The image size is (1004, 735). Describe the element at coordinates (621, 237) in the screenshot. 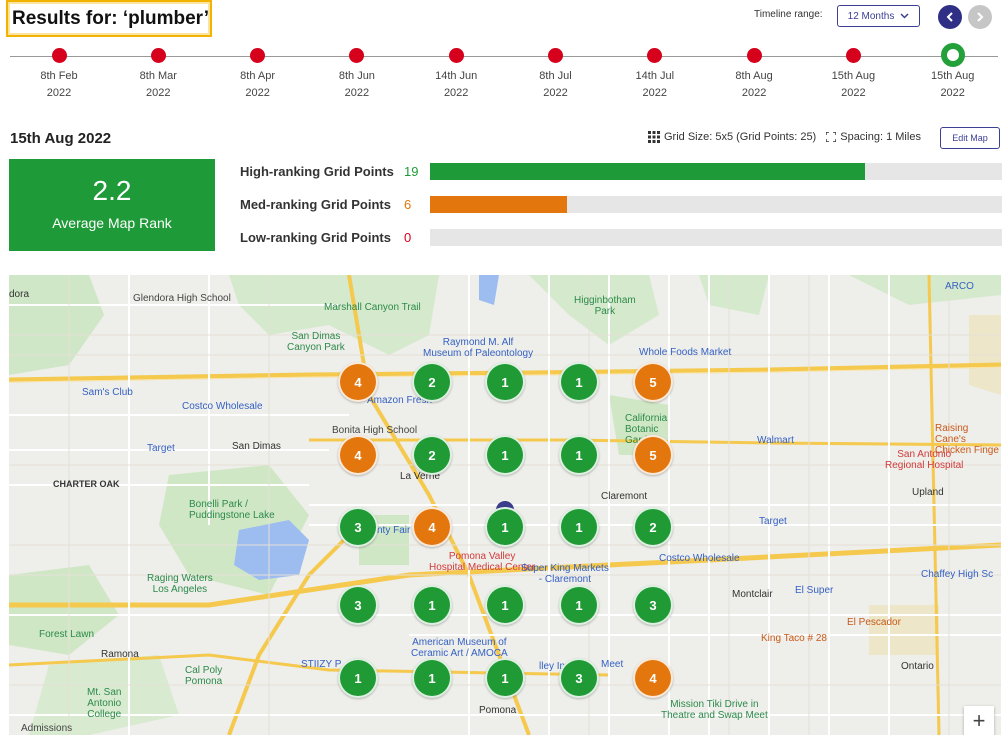

I see `ranking-row: Low-ranking Grid Points 0` at that location.